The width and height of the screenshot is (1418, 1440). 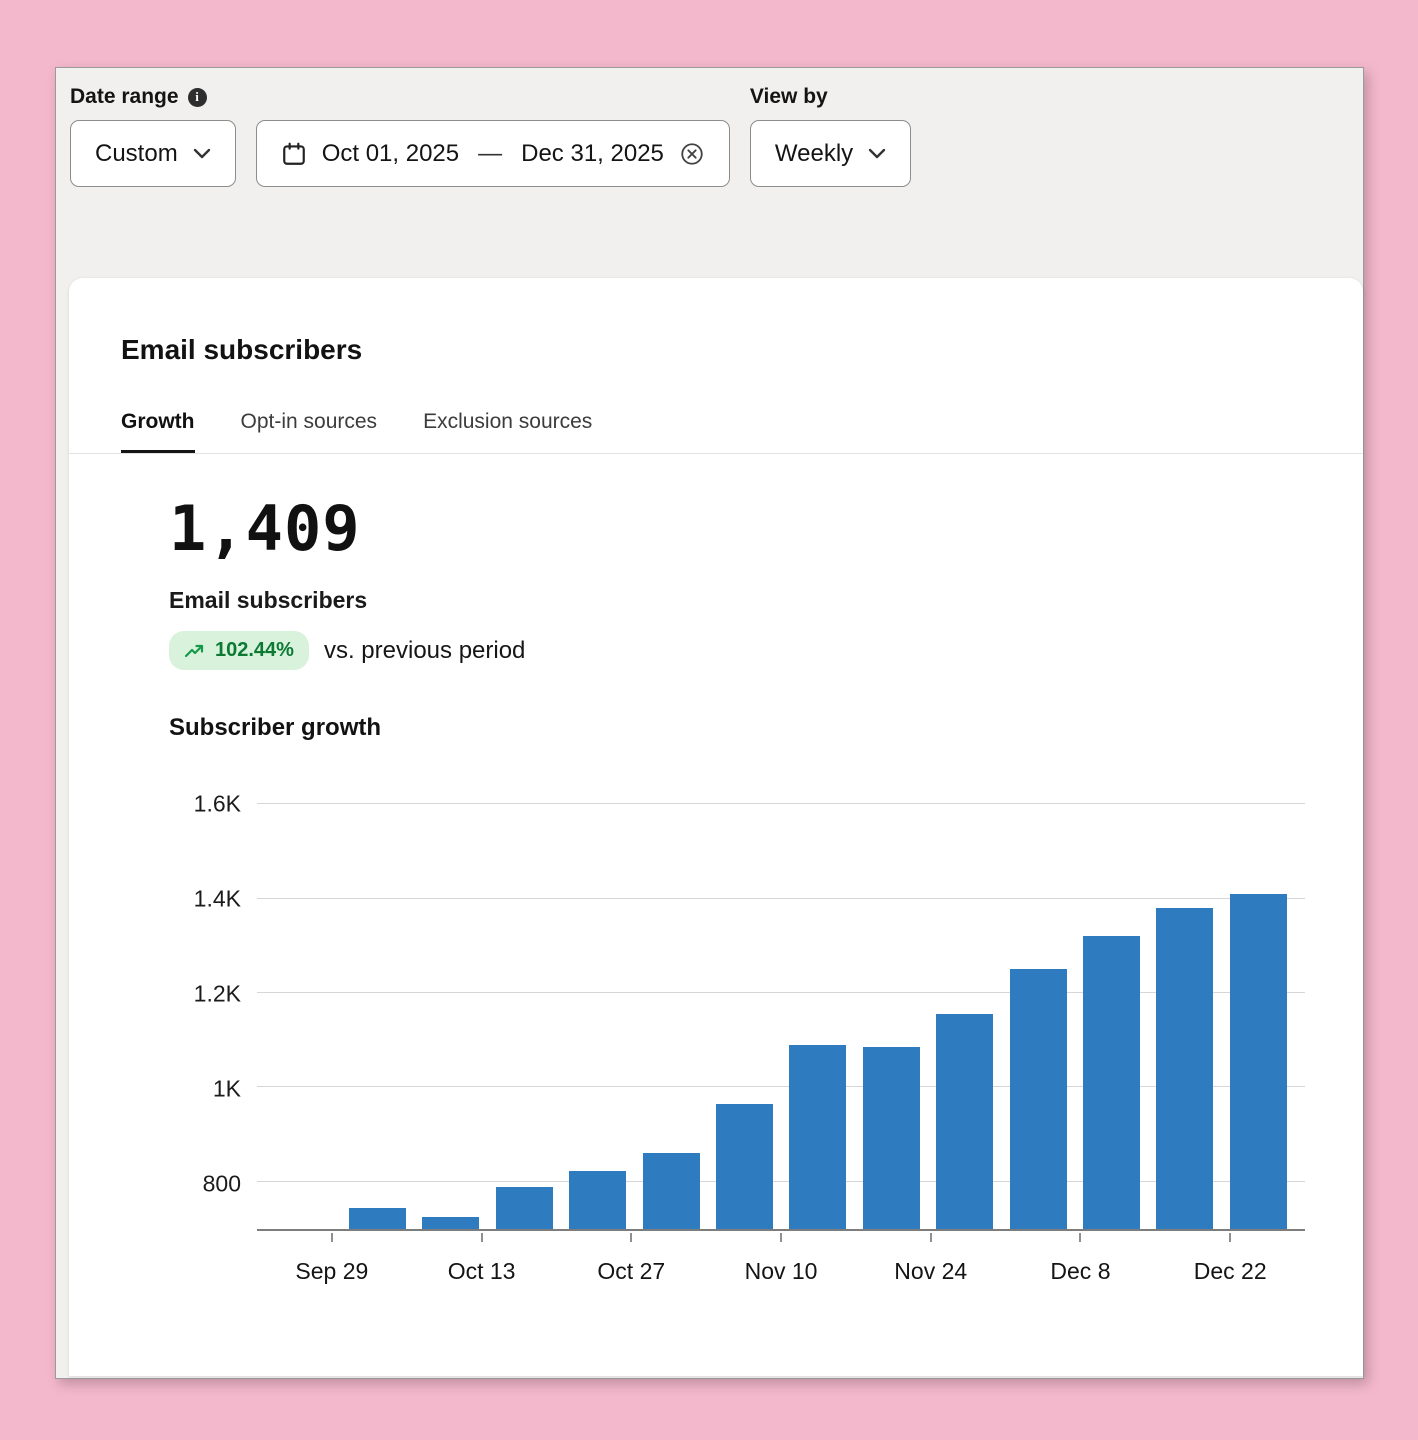 I want to click on date-range-group: Date range i Custom, so click(x=153, y=135).